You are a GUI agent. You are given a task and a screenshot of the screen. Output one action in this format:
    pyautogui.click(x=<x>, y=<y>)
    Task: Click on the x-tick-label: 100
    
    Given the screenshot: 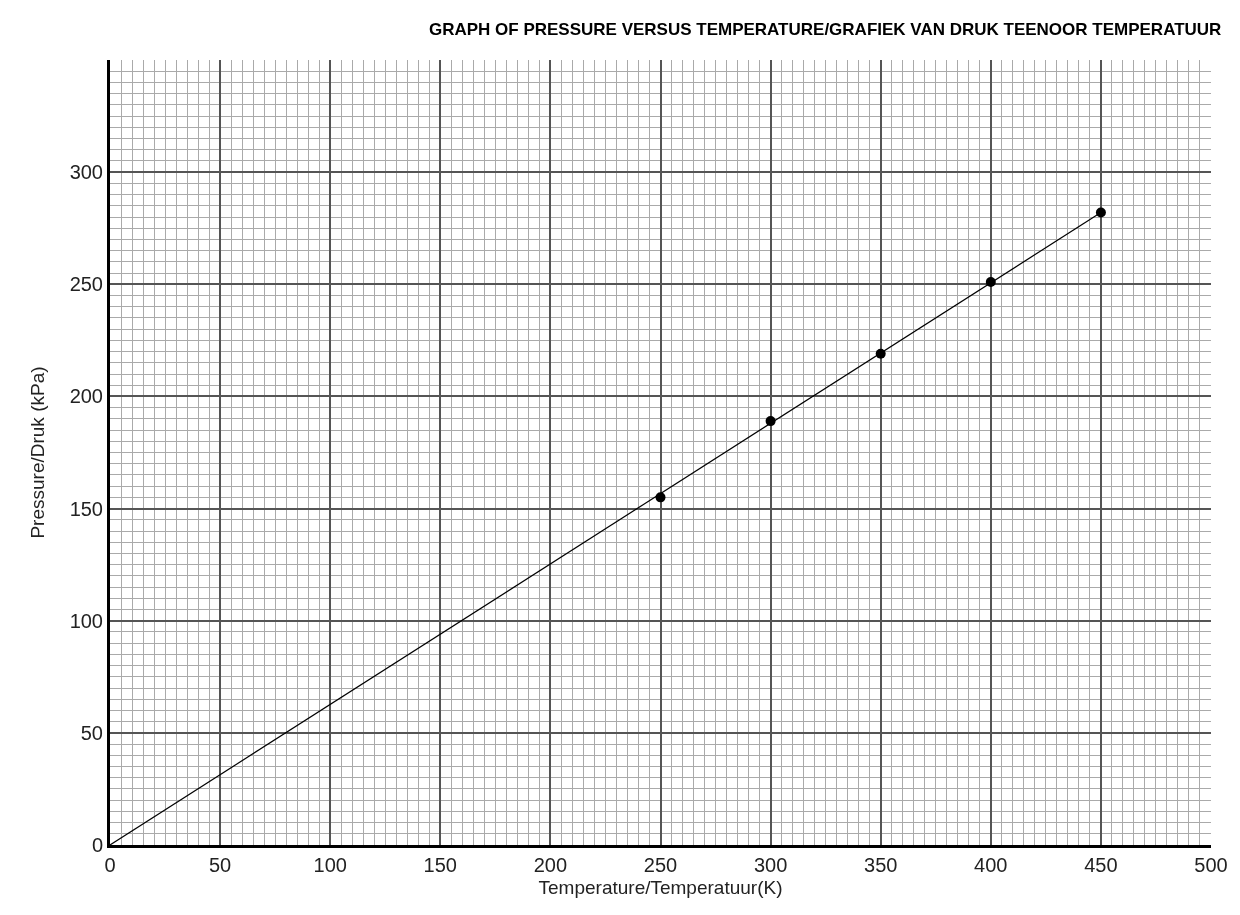 What is the action you would take?
    pyautogui.click(x=330, y=865)
    